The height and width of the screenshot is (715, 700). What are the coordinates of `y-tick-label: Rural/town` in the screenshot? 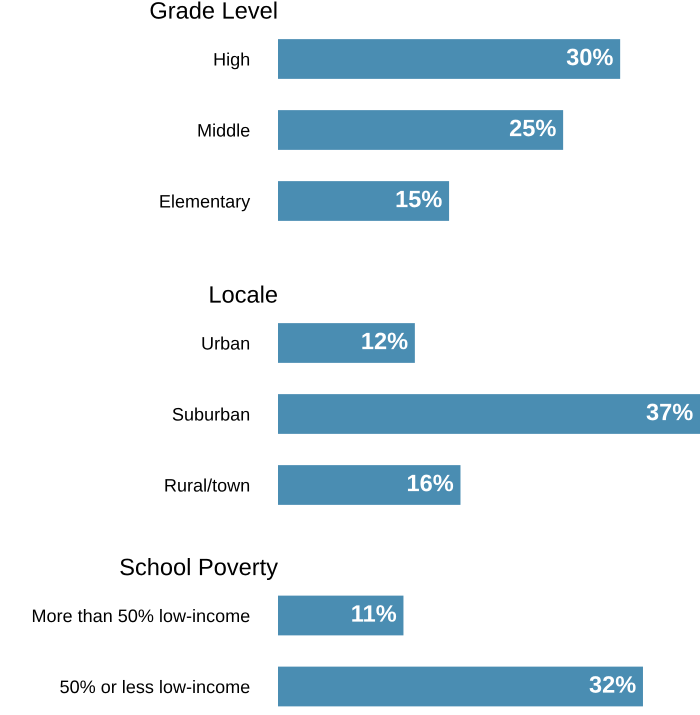 It's located at (207, 485).